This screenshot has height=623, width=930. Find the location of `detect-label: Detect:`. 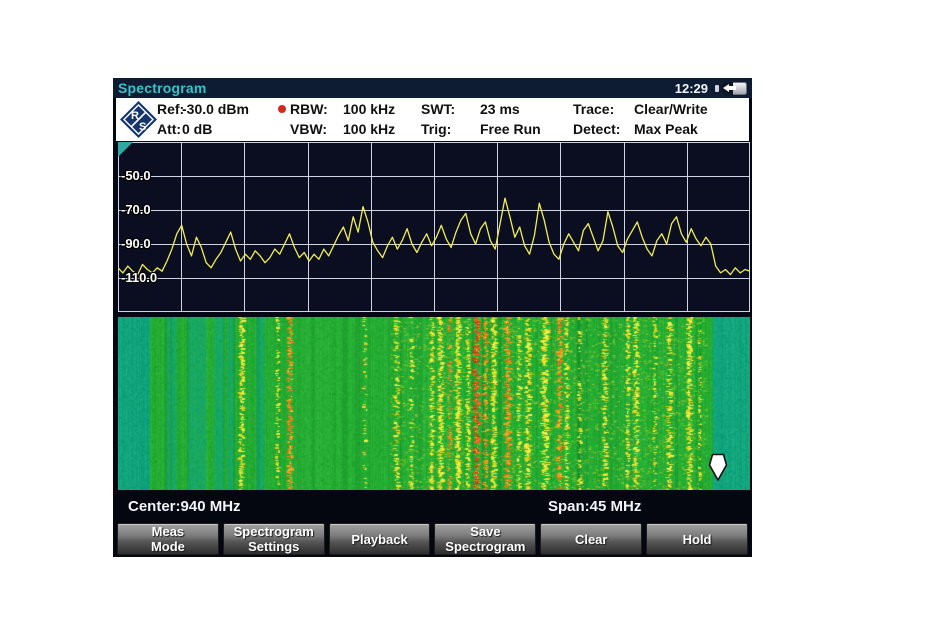

detect-label: Detect: is located at coordinates (597, 129).